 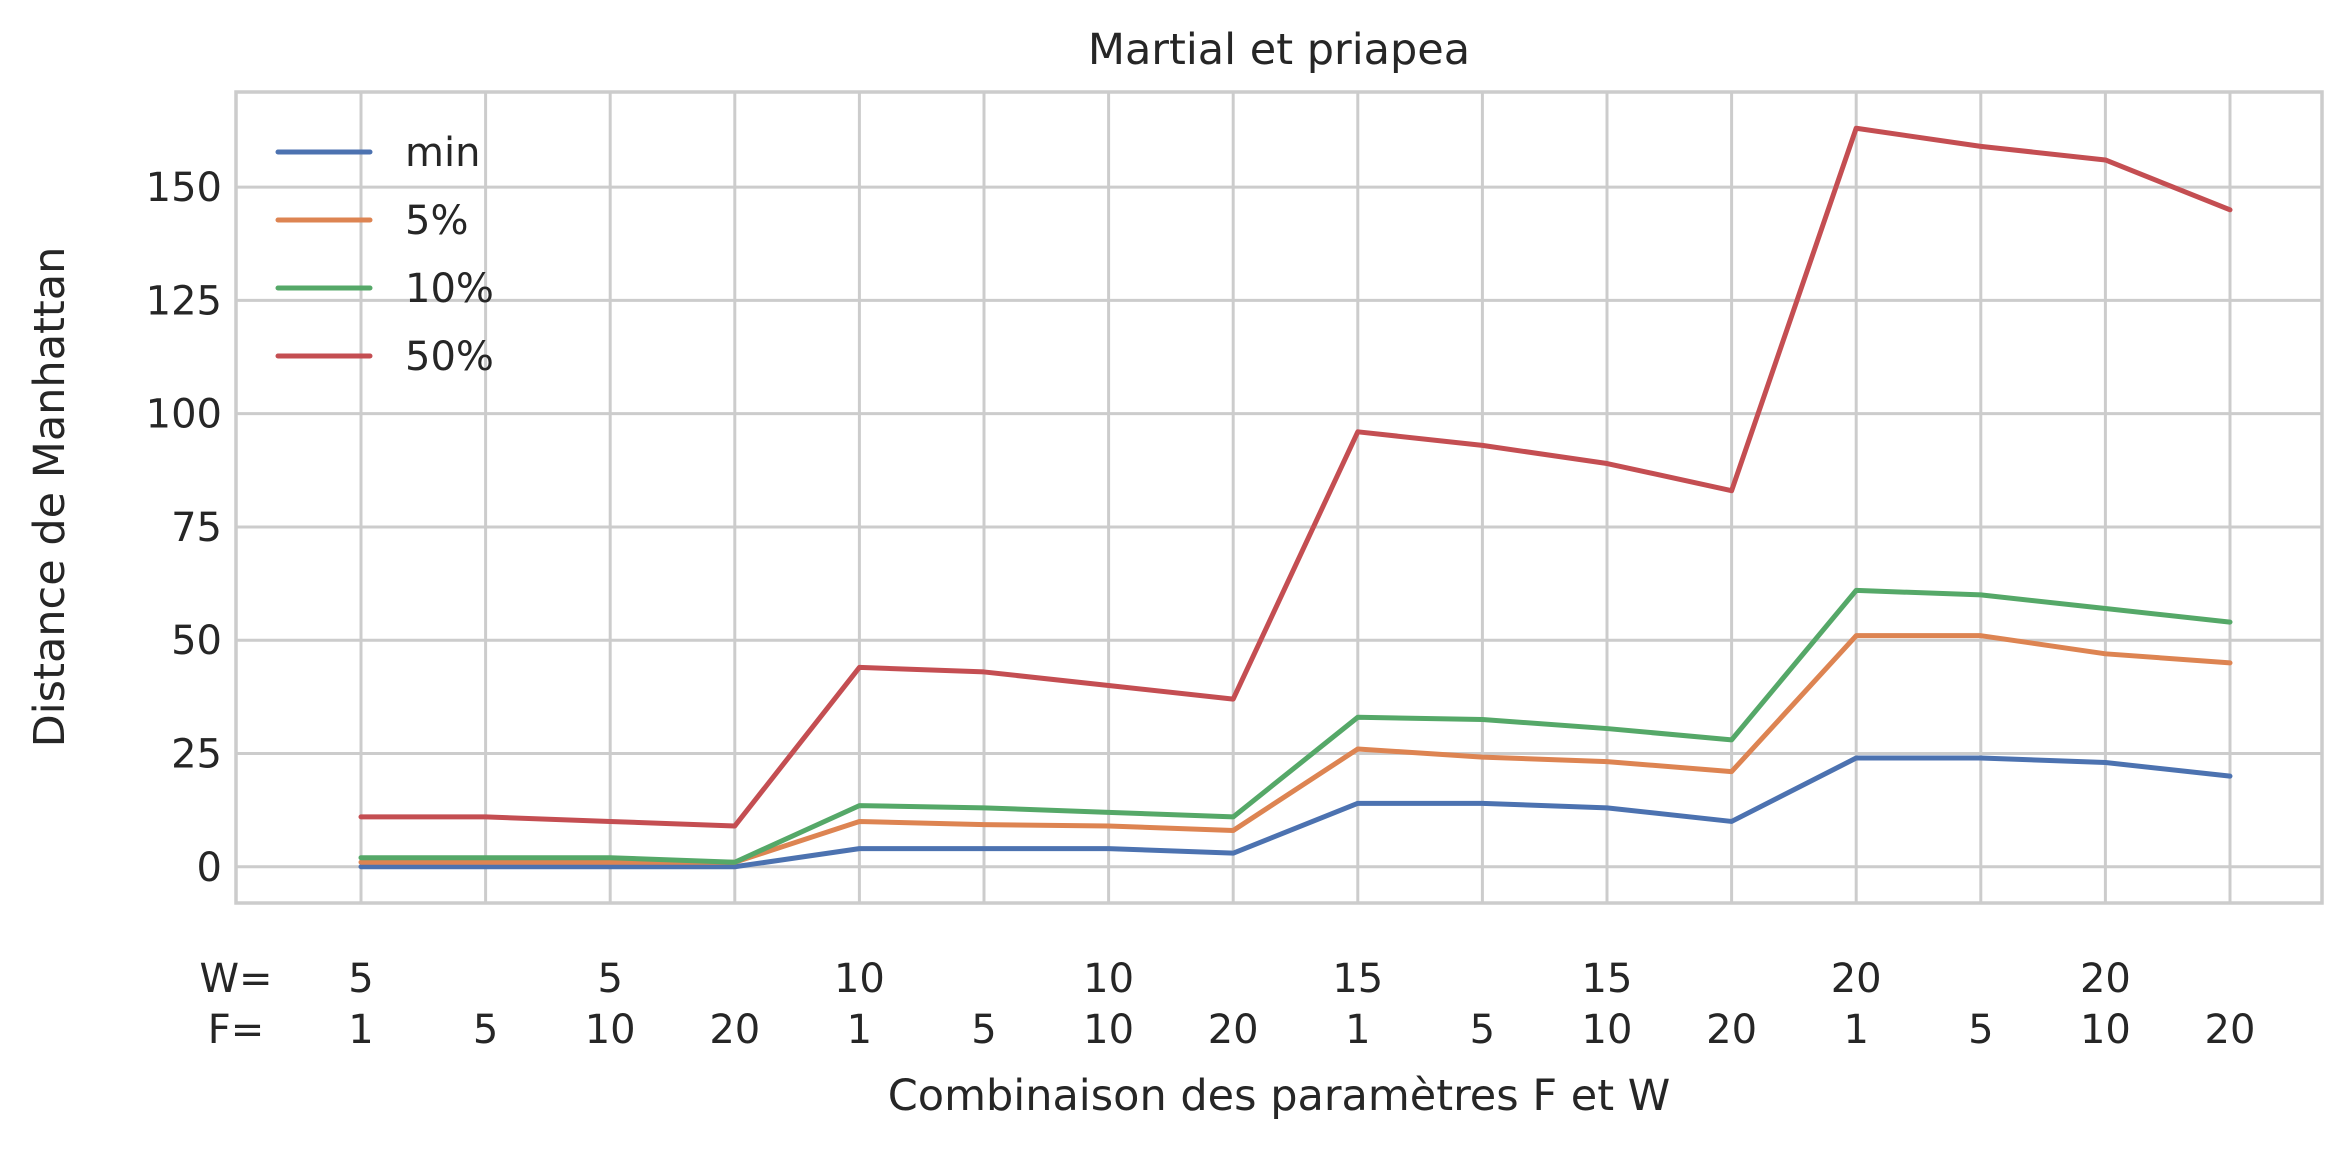 What do you see at coordinates (184, 188) in the screenshot?
I see `y-tick-label: 150` at bounding box center [184, 188].